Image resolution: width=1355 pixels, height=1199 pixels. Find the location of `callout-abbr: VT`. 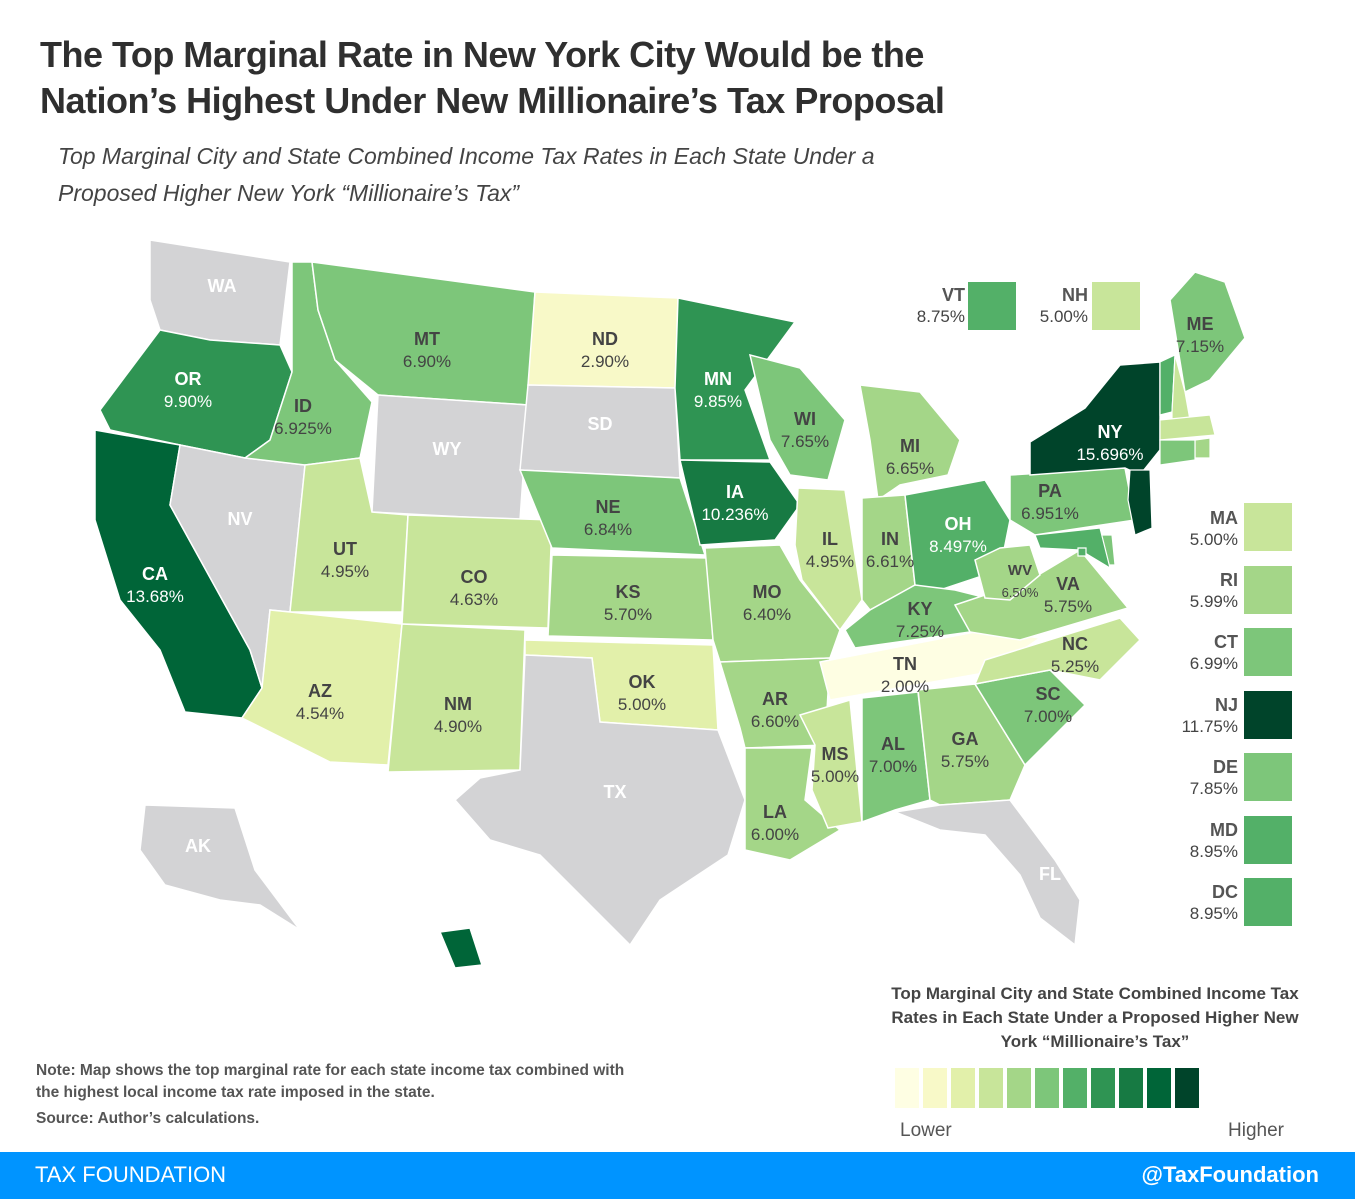

callout-abbr: VT is located at coordinates (953, 295).